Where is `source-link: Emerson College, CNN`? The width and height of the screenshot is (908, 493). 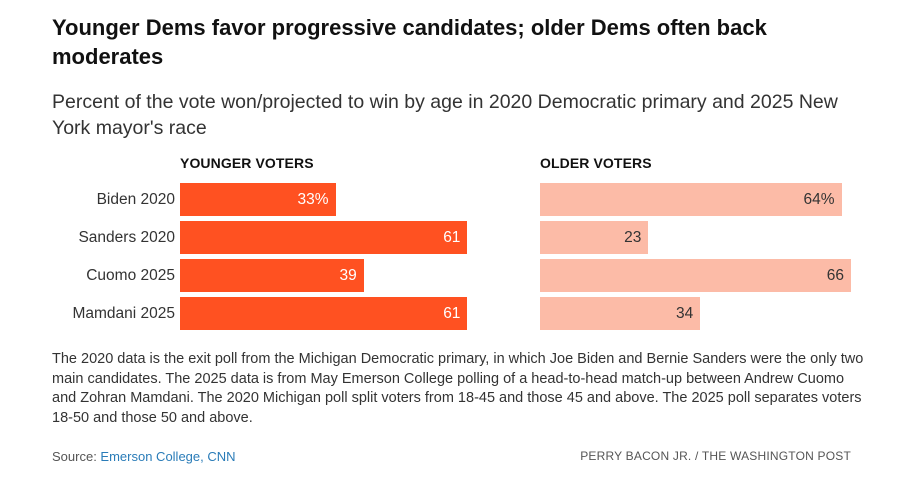
source-link: Emerson College, CNN is located at coordinates (168, 456).